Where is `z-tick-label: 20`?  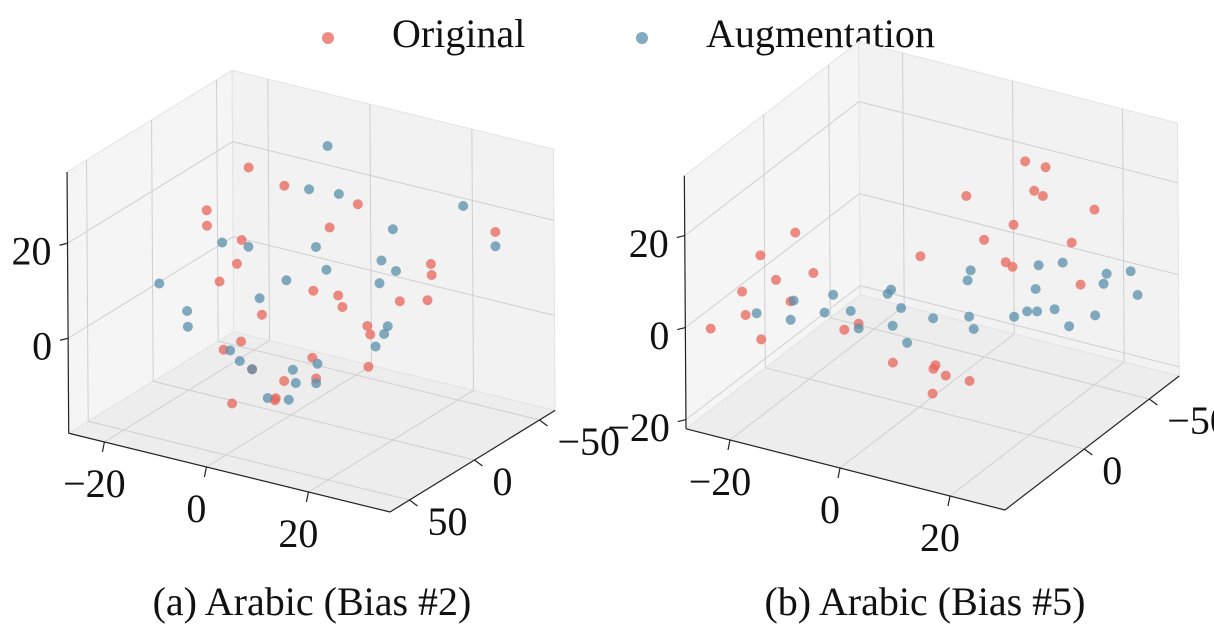 z-tick-label: 20 is located at coordinates (32, 250).